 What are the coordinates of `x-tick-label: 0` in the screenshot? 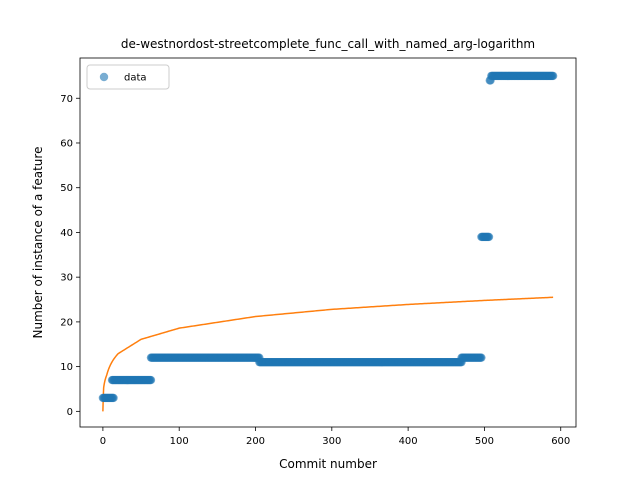 It's located at (103, 441).